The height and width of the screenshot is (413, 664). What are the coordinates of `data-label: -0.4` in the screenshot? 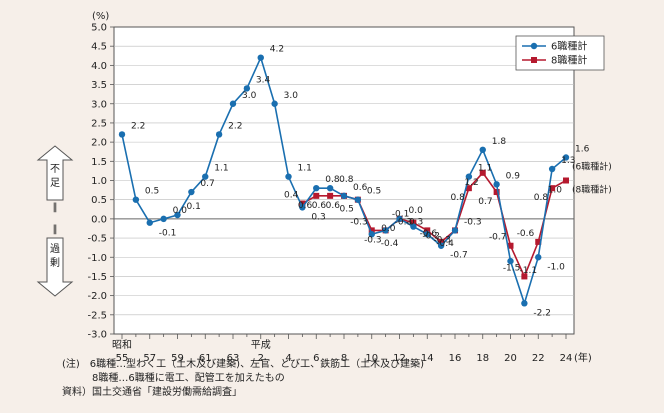 It's located at (390, 244).